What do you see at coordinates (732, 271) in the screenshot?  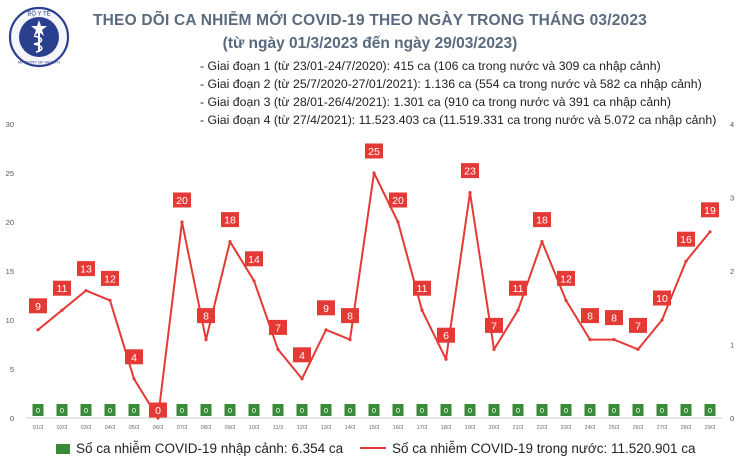 I see `y-right-tick-label: 2` at bounding box center [732, 271].